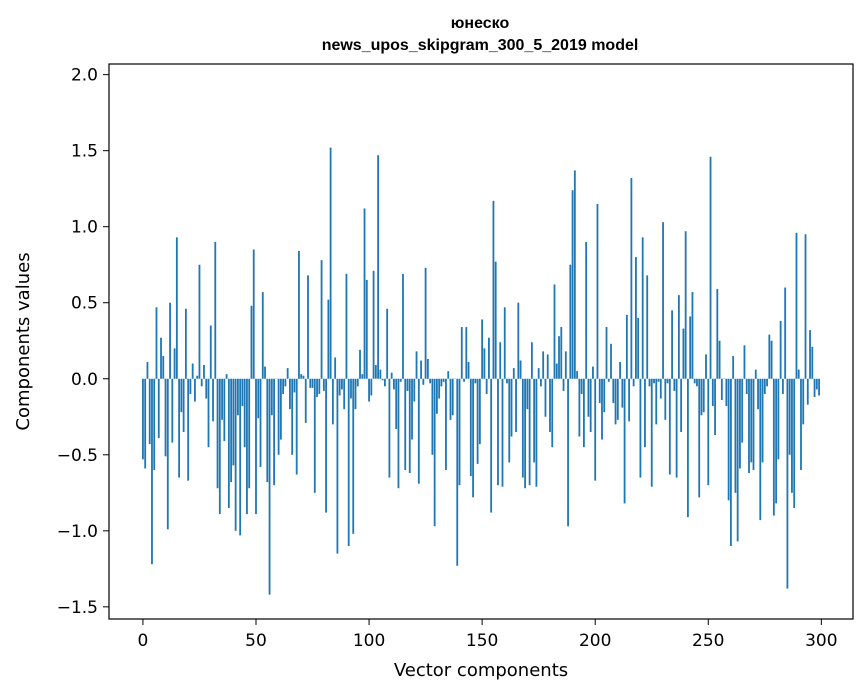 This screenshot has height=696, width=867. Describe the element at coordinates (77, 608) in the screenshot. I see `y-tick-label: −1.5` at that location.